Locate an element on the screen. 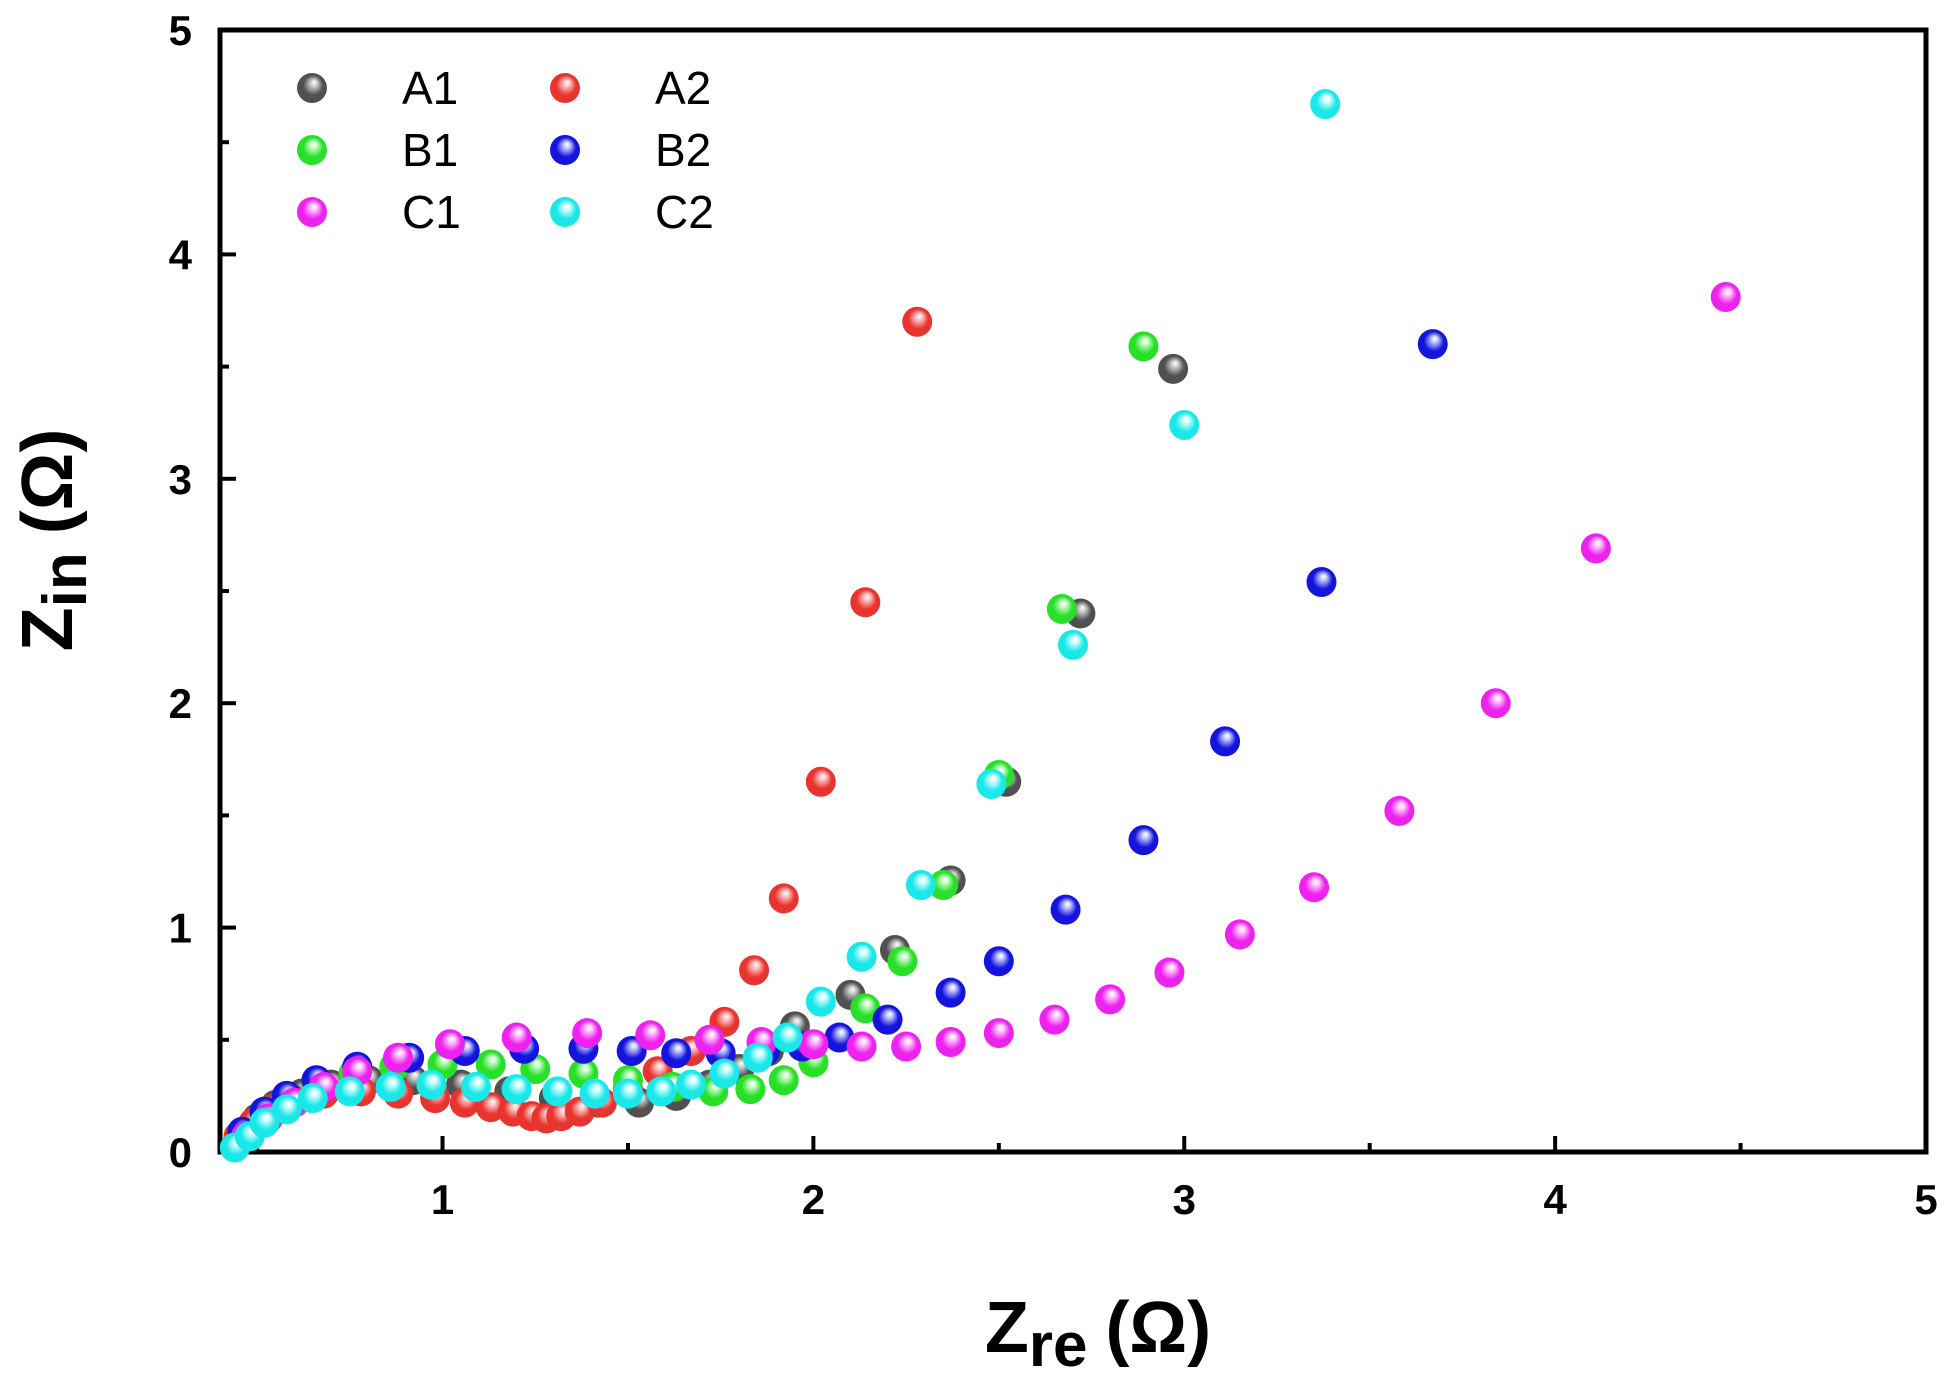 Image resolution: width=1946 pixels, height=1375 pixels. y-tick-label: 0 is located at coordinates (180, 1152).